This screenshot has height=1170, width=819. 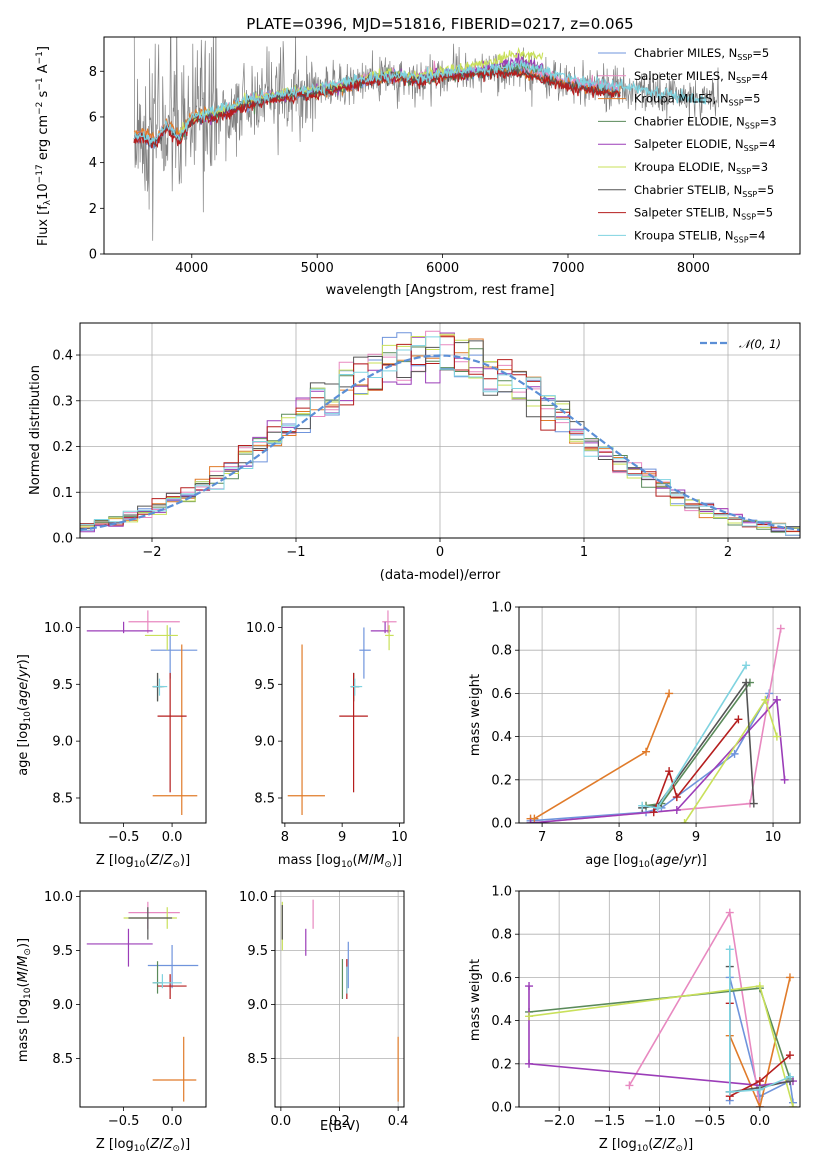 I want to click on weight-vs-metallicity-xtick-label: 0.0, so click(x=760, y=1121).